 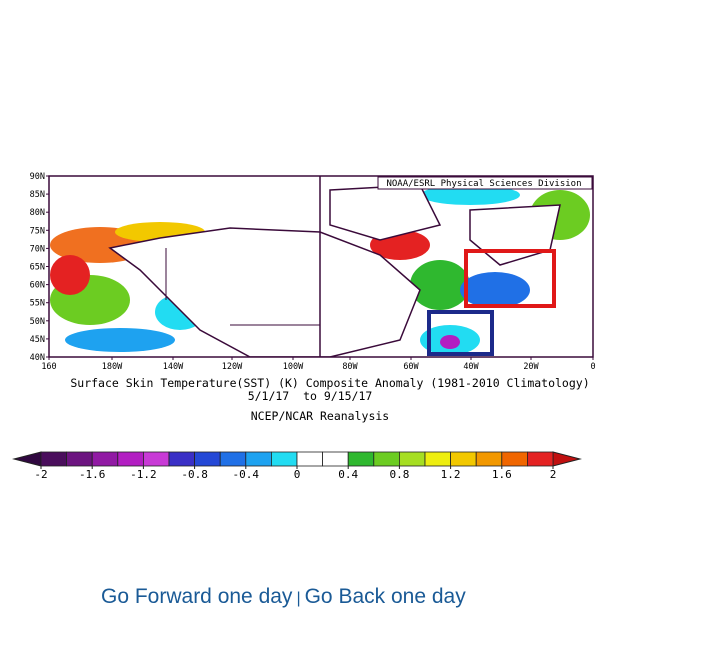 What do you see at coordinates (567, 459) in the screenshot?
I see `colorbar-over` at bounding box center [567, 459].